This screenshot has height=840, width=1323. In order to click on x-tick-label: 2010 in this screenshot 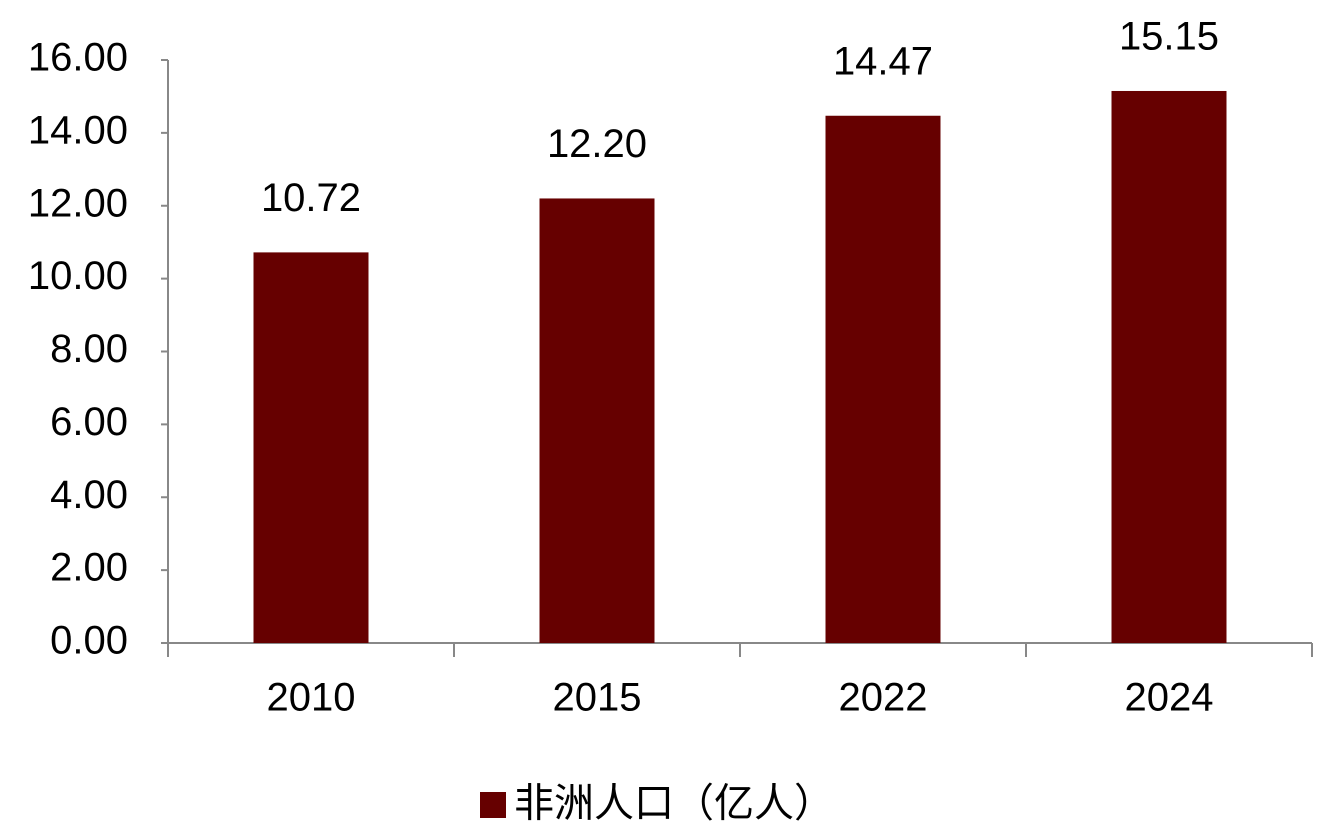, I will do `click(311, 698)`.